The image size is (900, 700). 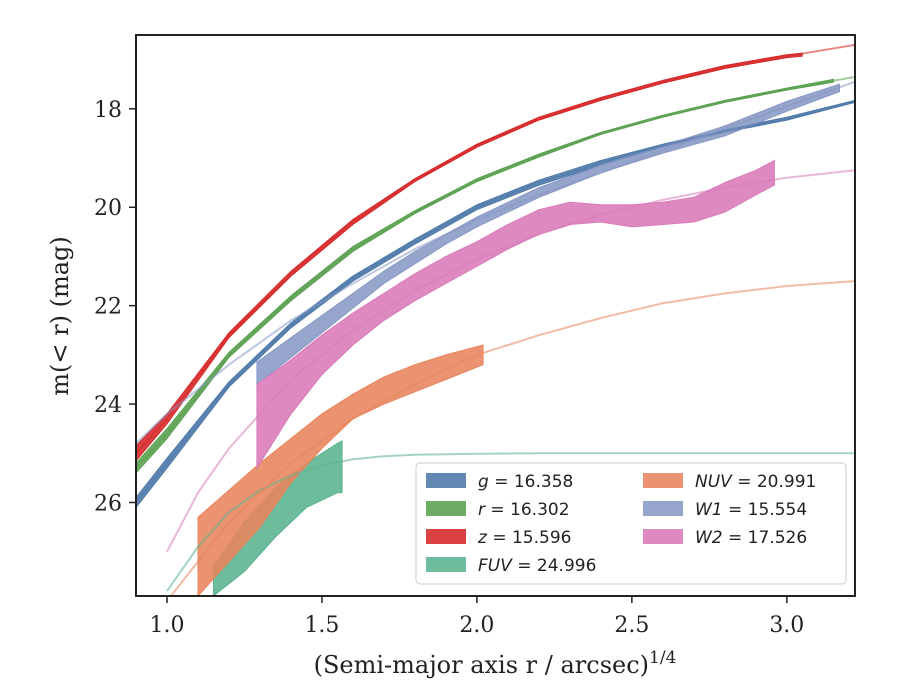 I want to click on x-axis: 1.0 1.5 2.0 2.5 3.0, so click(x=476, y=617).